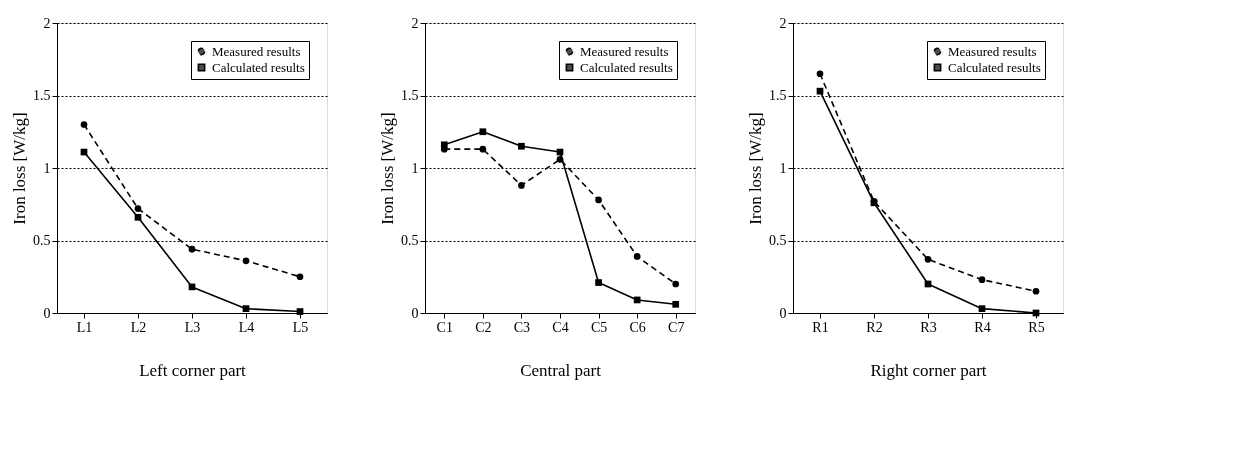 The height and width of the screenshot is (452, 1250). I want to click on x-tick-label: L2, so click(138, 327).